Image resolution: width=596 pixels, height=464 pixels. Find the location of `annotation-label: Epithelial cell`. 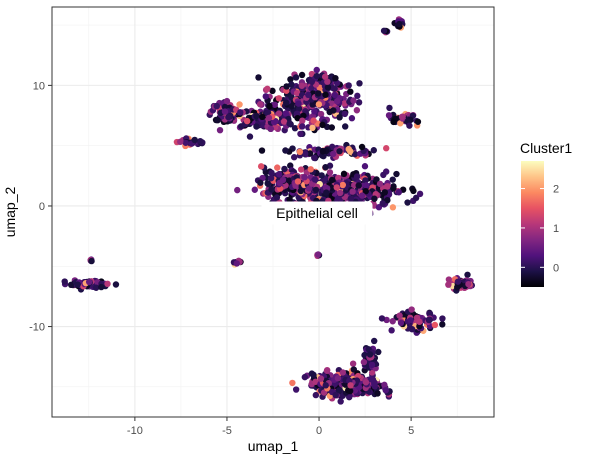

annotation-label: Epithelial cell is located at coordinates (317, 213).